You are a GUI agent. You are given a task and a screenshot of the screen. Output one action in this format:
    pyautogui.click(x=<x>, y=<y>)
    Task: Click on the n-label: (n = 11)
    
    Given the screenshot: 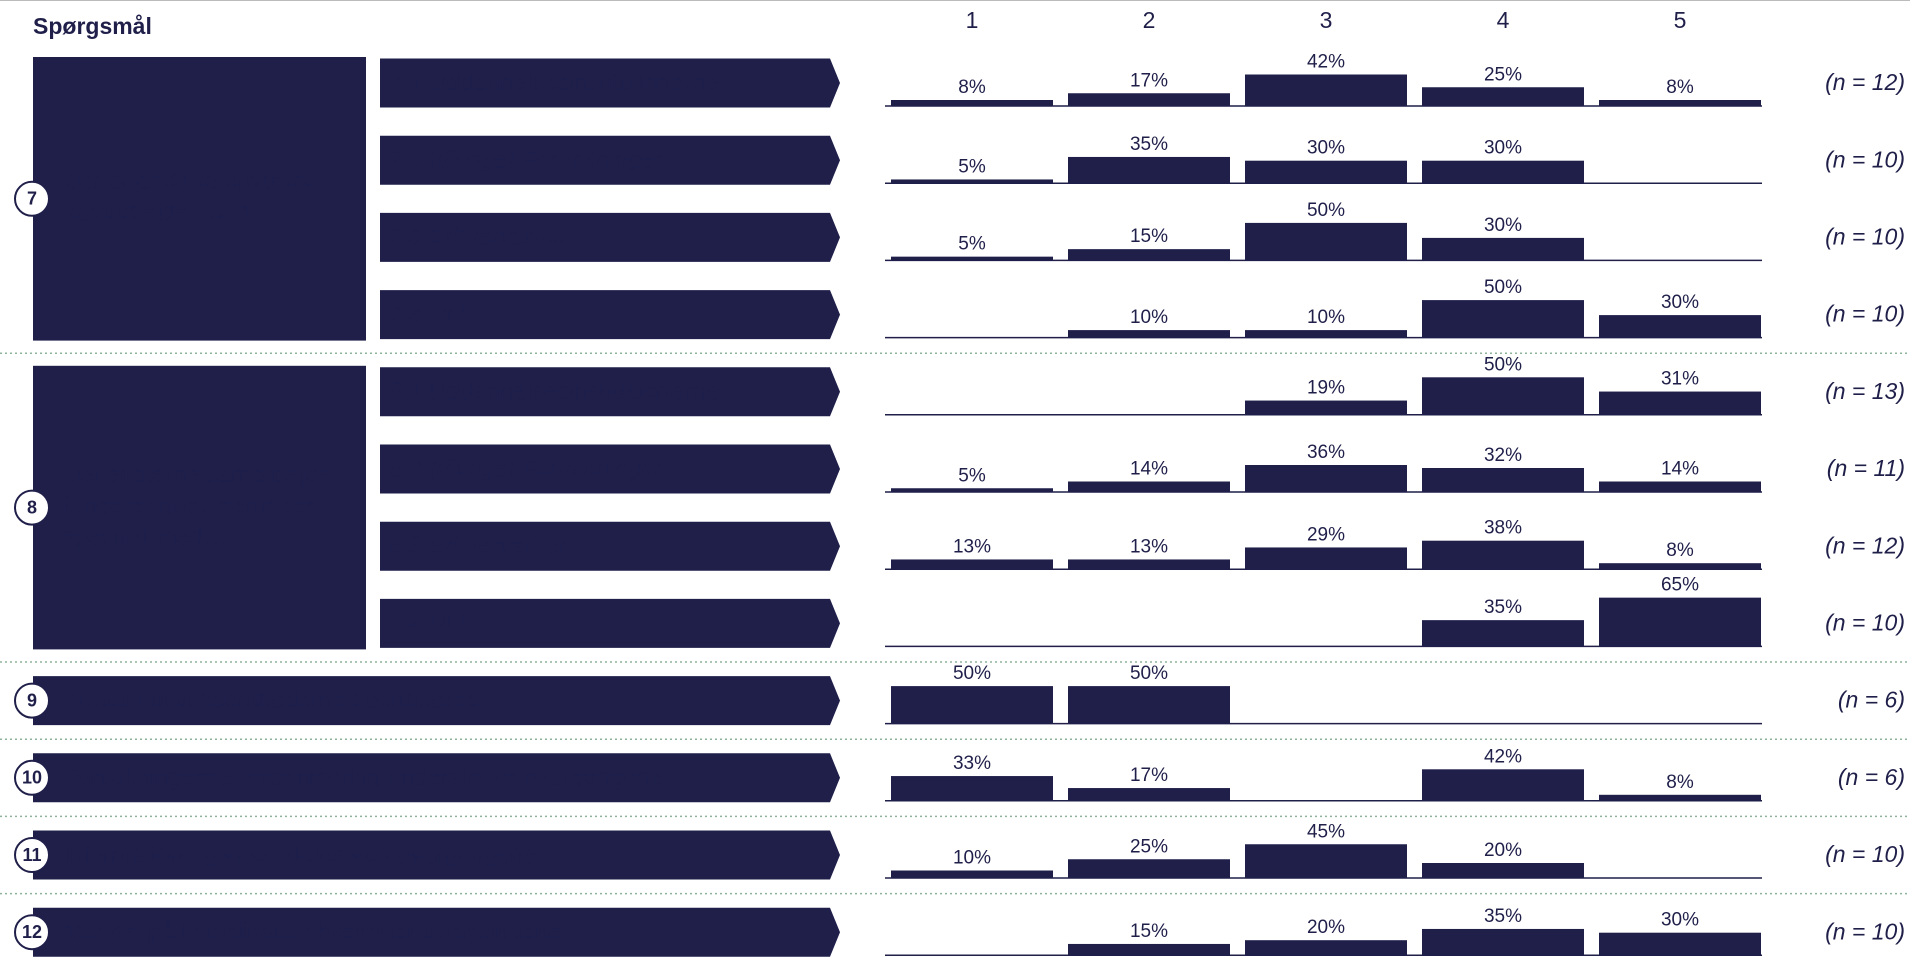 What is the action you would take?
    pyautogui.click(x=1866, y=468)
    